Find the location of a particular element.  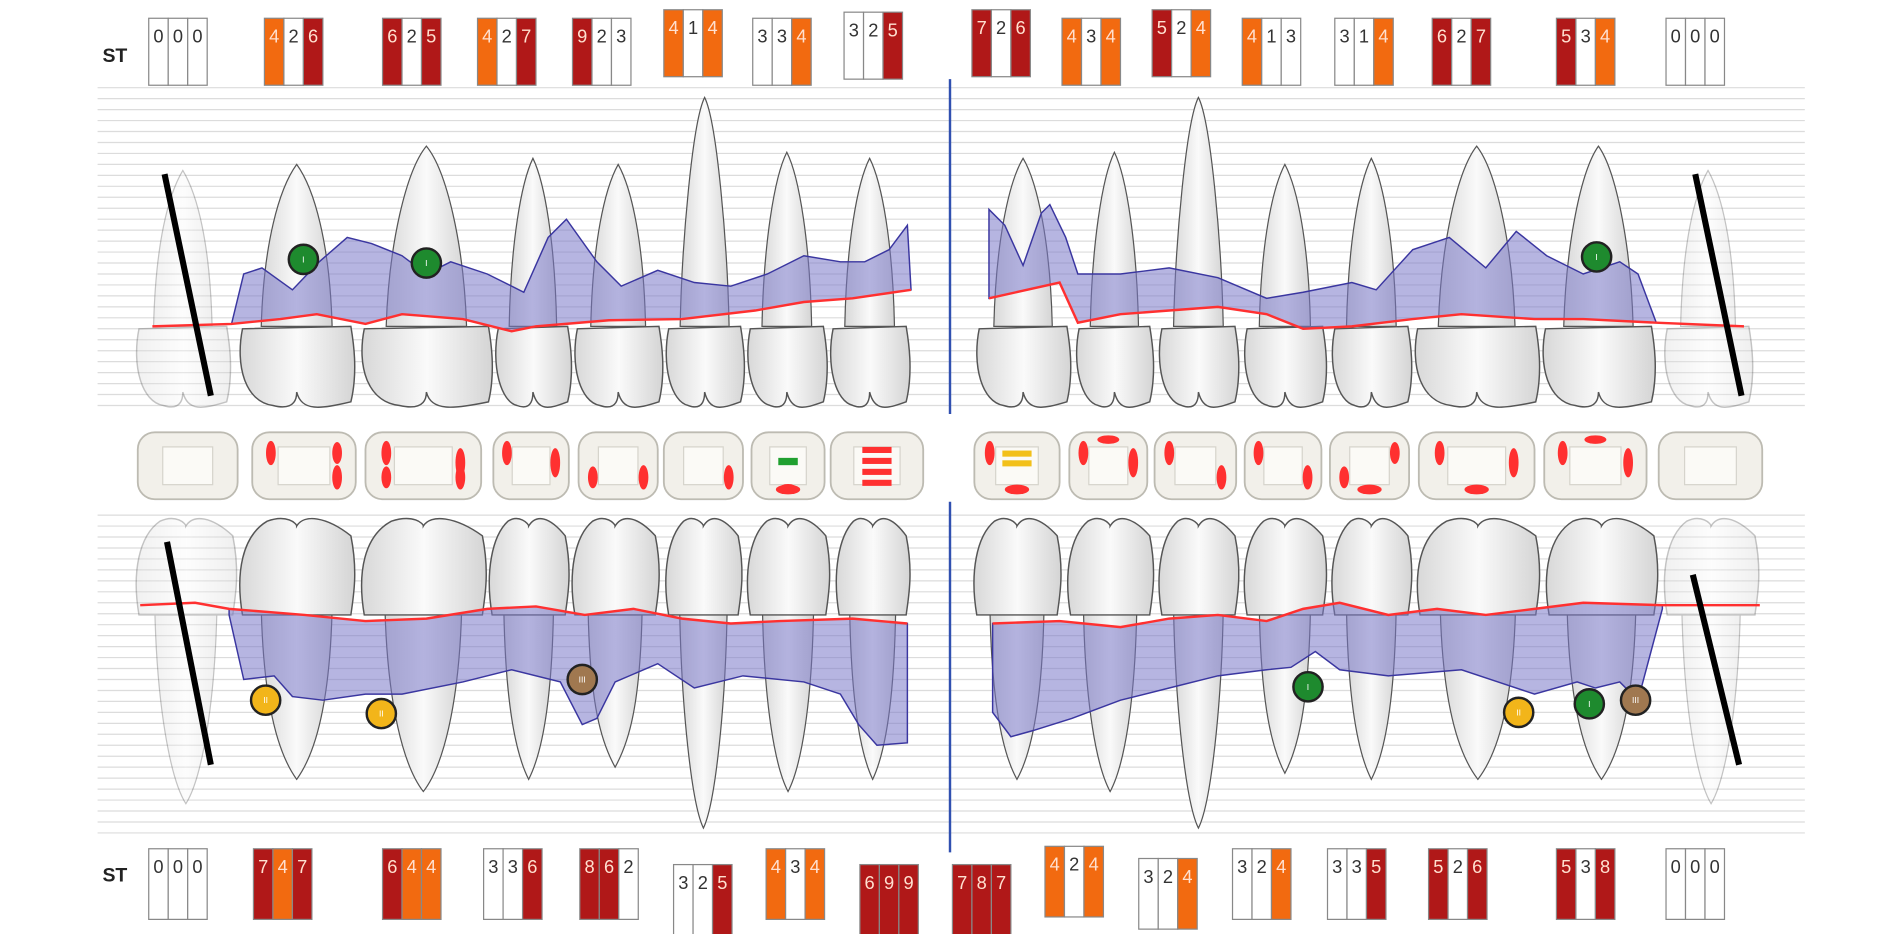

furcation-grade: I is located at coordinates (426, 263).